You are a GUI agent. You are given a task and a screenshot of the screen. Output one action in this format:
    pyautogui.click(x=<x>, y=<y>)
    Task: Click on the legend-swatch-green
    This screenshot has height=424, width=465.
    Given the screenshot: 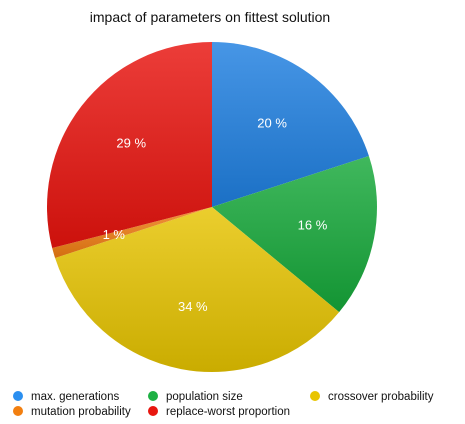 What is the action you would take?
    pyautogui.click(x=153, y=396)
    